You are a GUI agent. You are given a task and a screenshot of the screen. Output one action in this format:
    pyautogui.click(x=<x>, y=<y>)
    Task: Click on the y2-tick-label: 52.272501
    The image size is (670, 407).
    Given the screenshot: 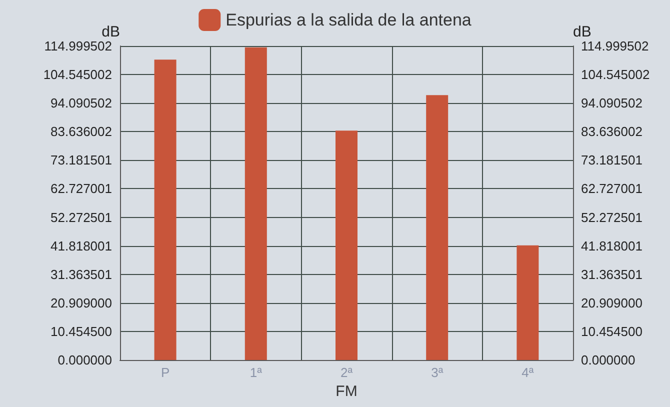 What is the action you would take?
    pyautogui.click(x=611, y=217)
    